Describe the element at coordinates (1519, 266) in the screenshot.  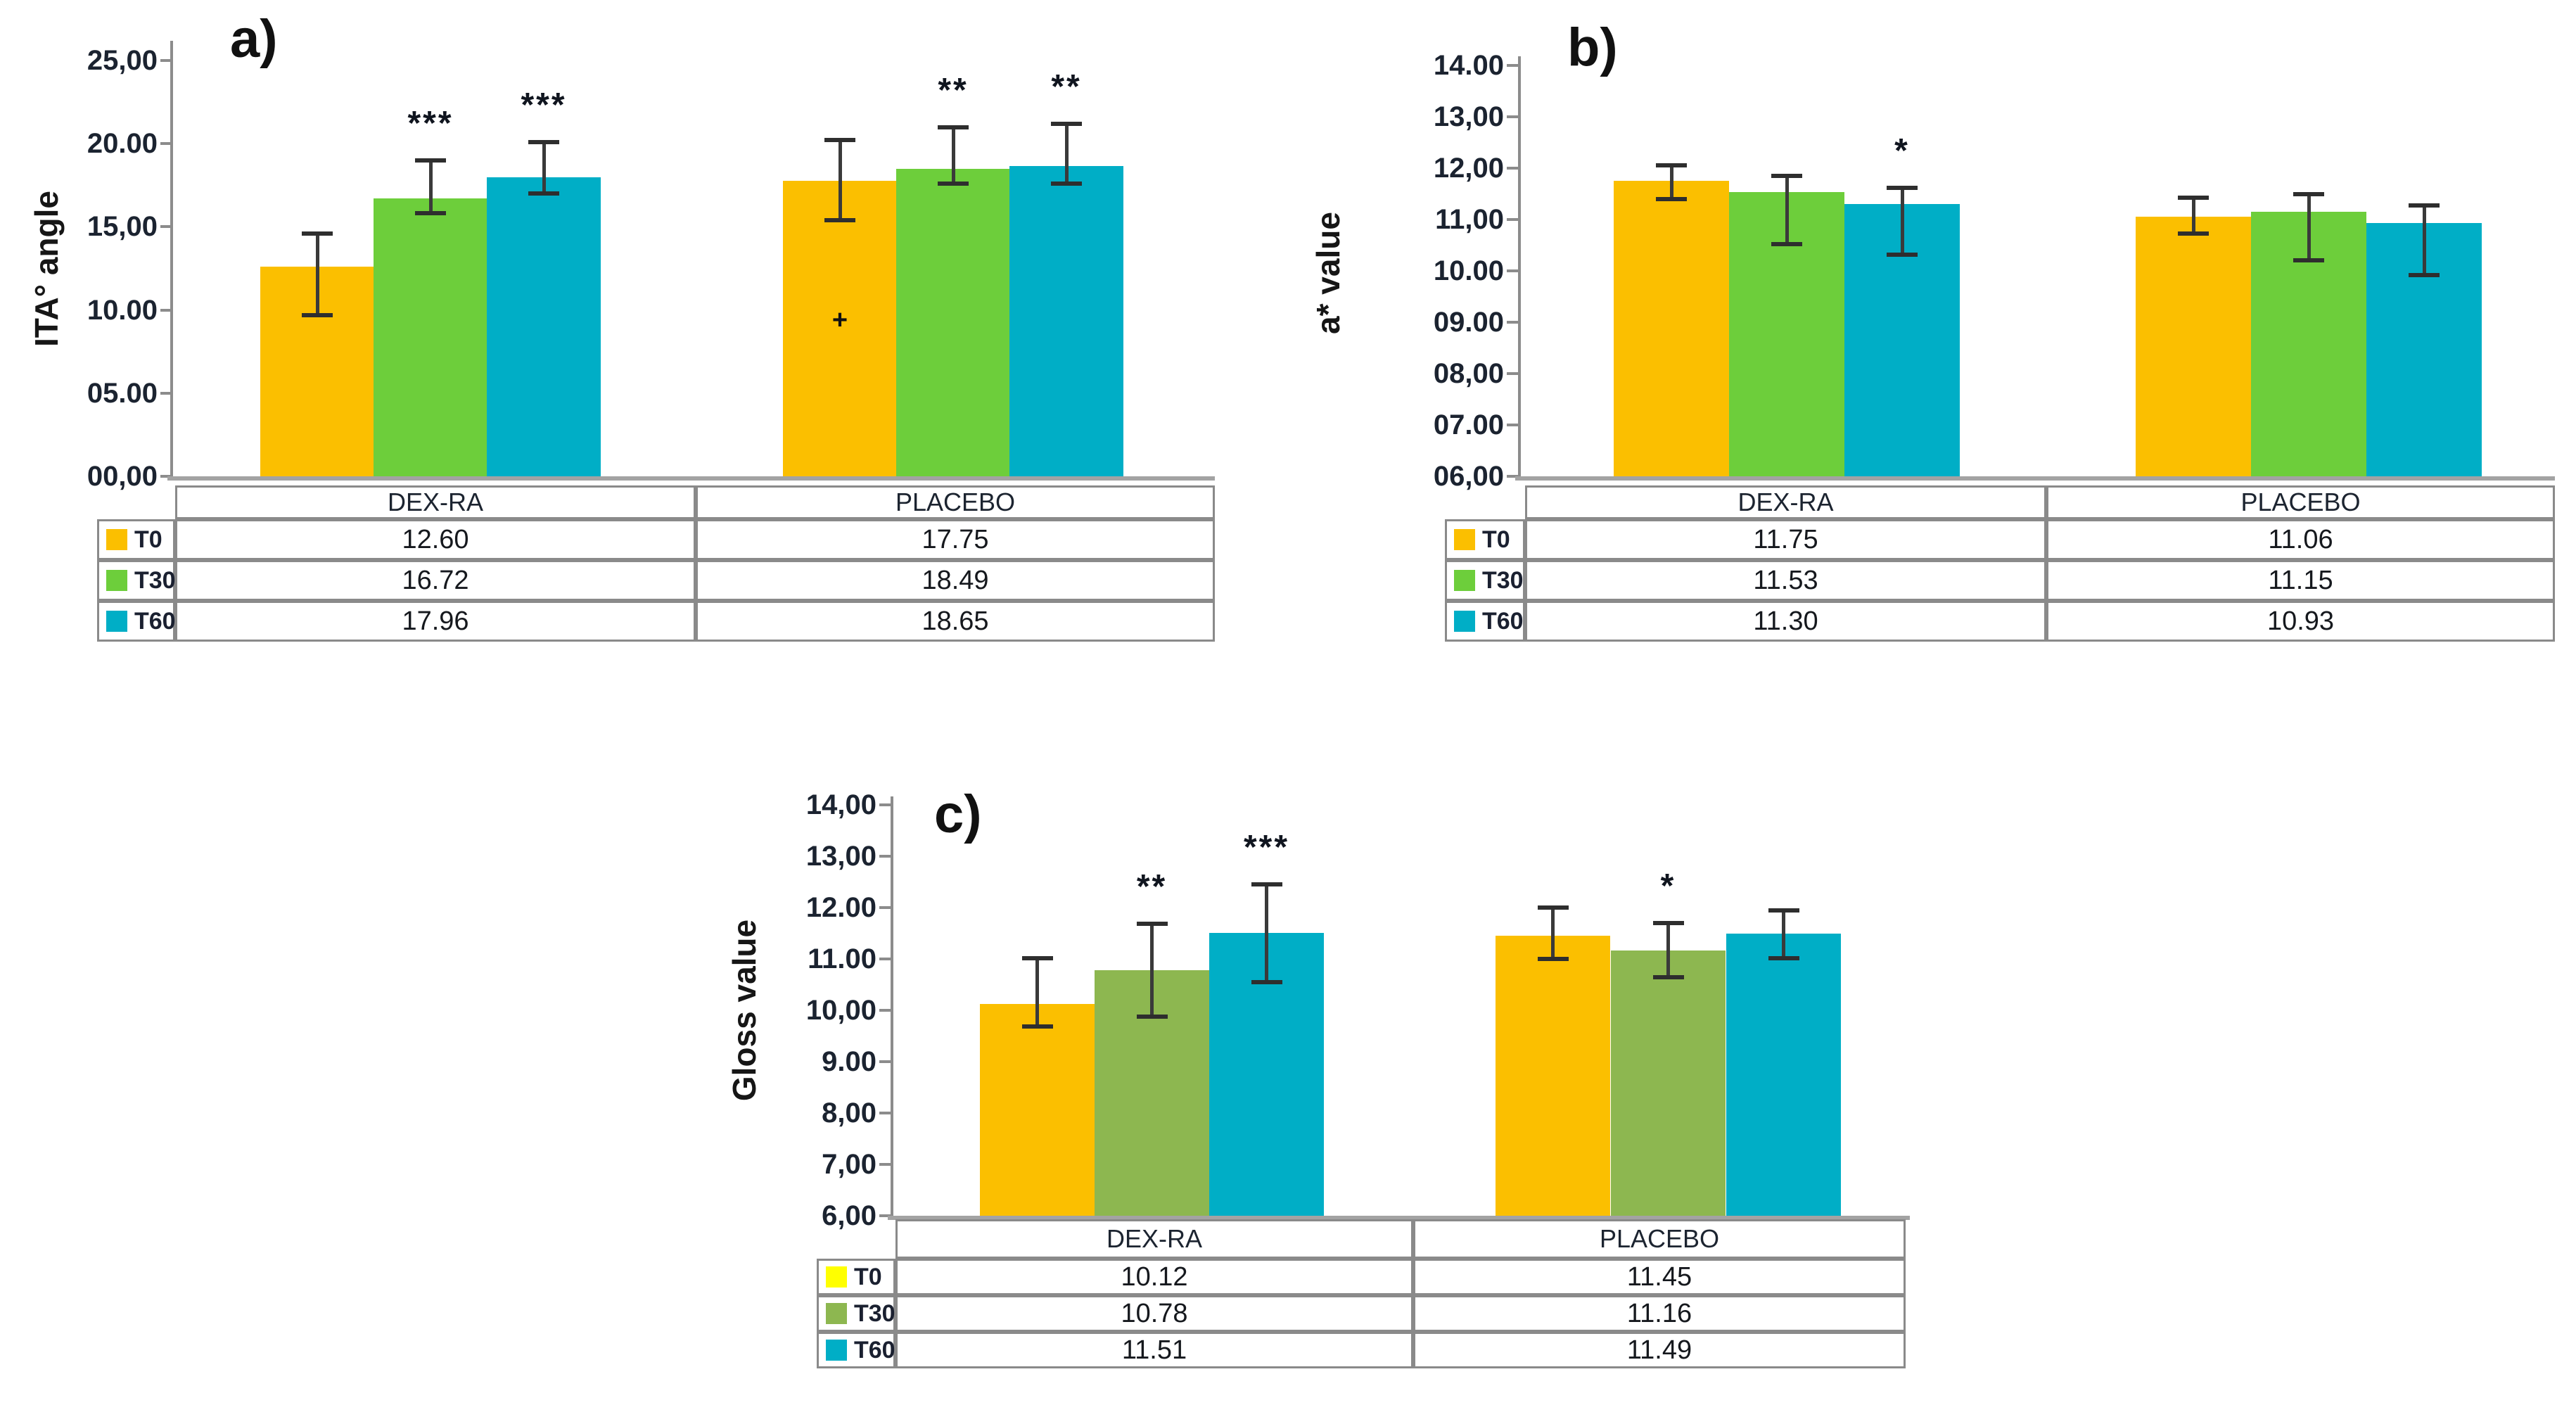
I see `y-axis-line` at that location.